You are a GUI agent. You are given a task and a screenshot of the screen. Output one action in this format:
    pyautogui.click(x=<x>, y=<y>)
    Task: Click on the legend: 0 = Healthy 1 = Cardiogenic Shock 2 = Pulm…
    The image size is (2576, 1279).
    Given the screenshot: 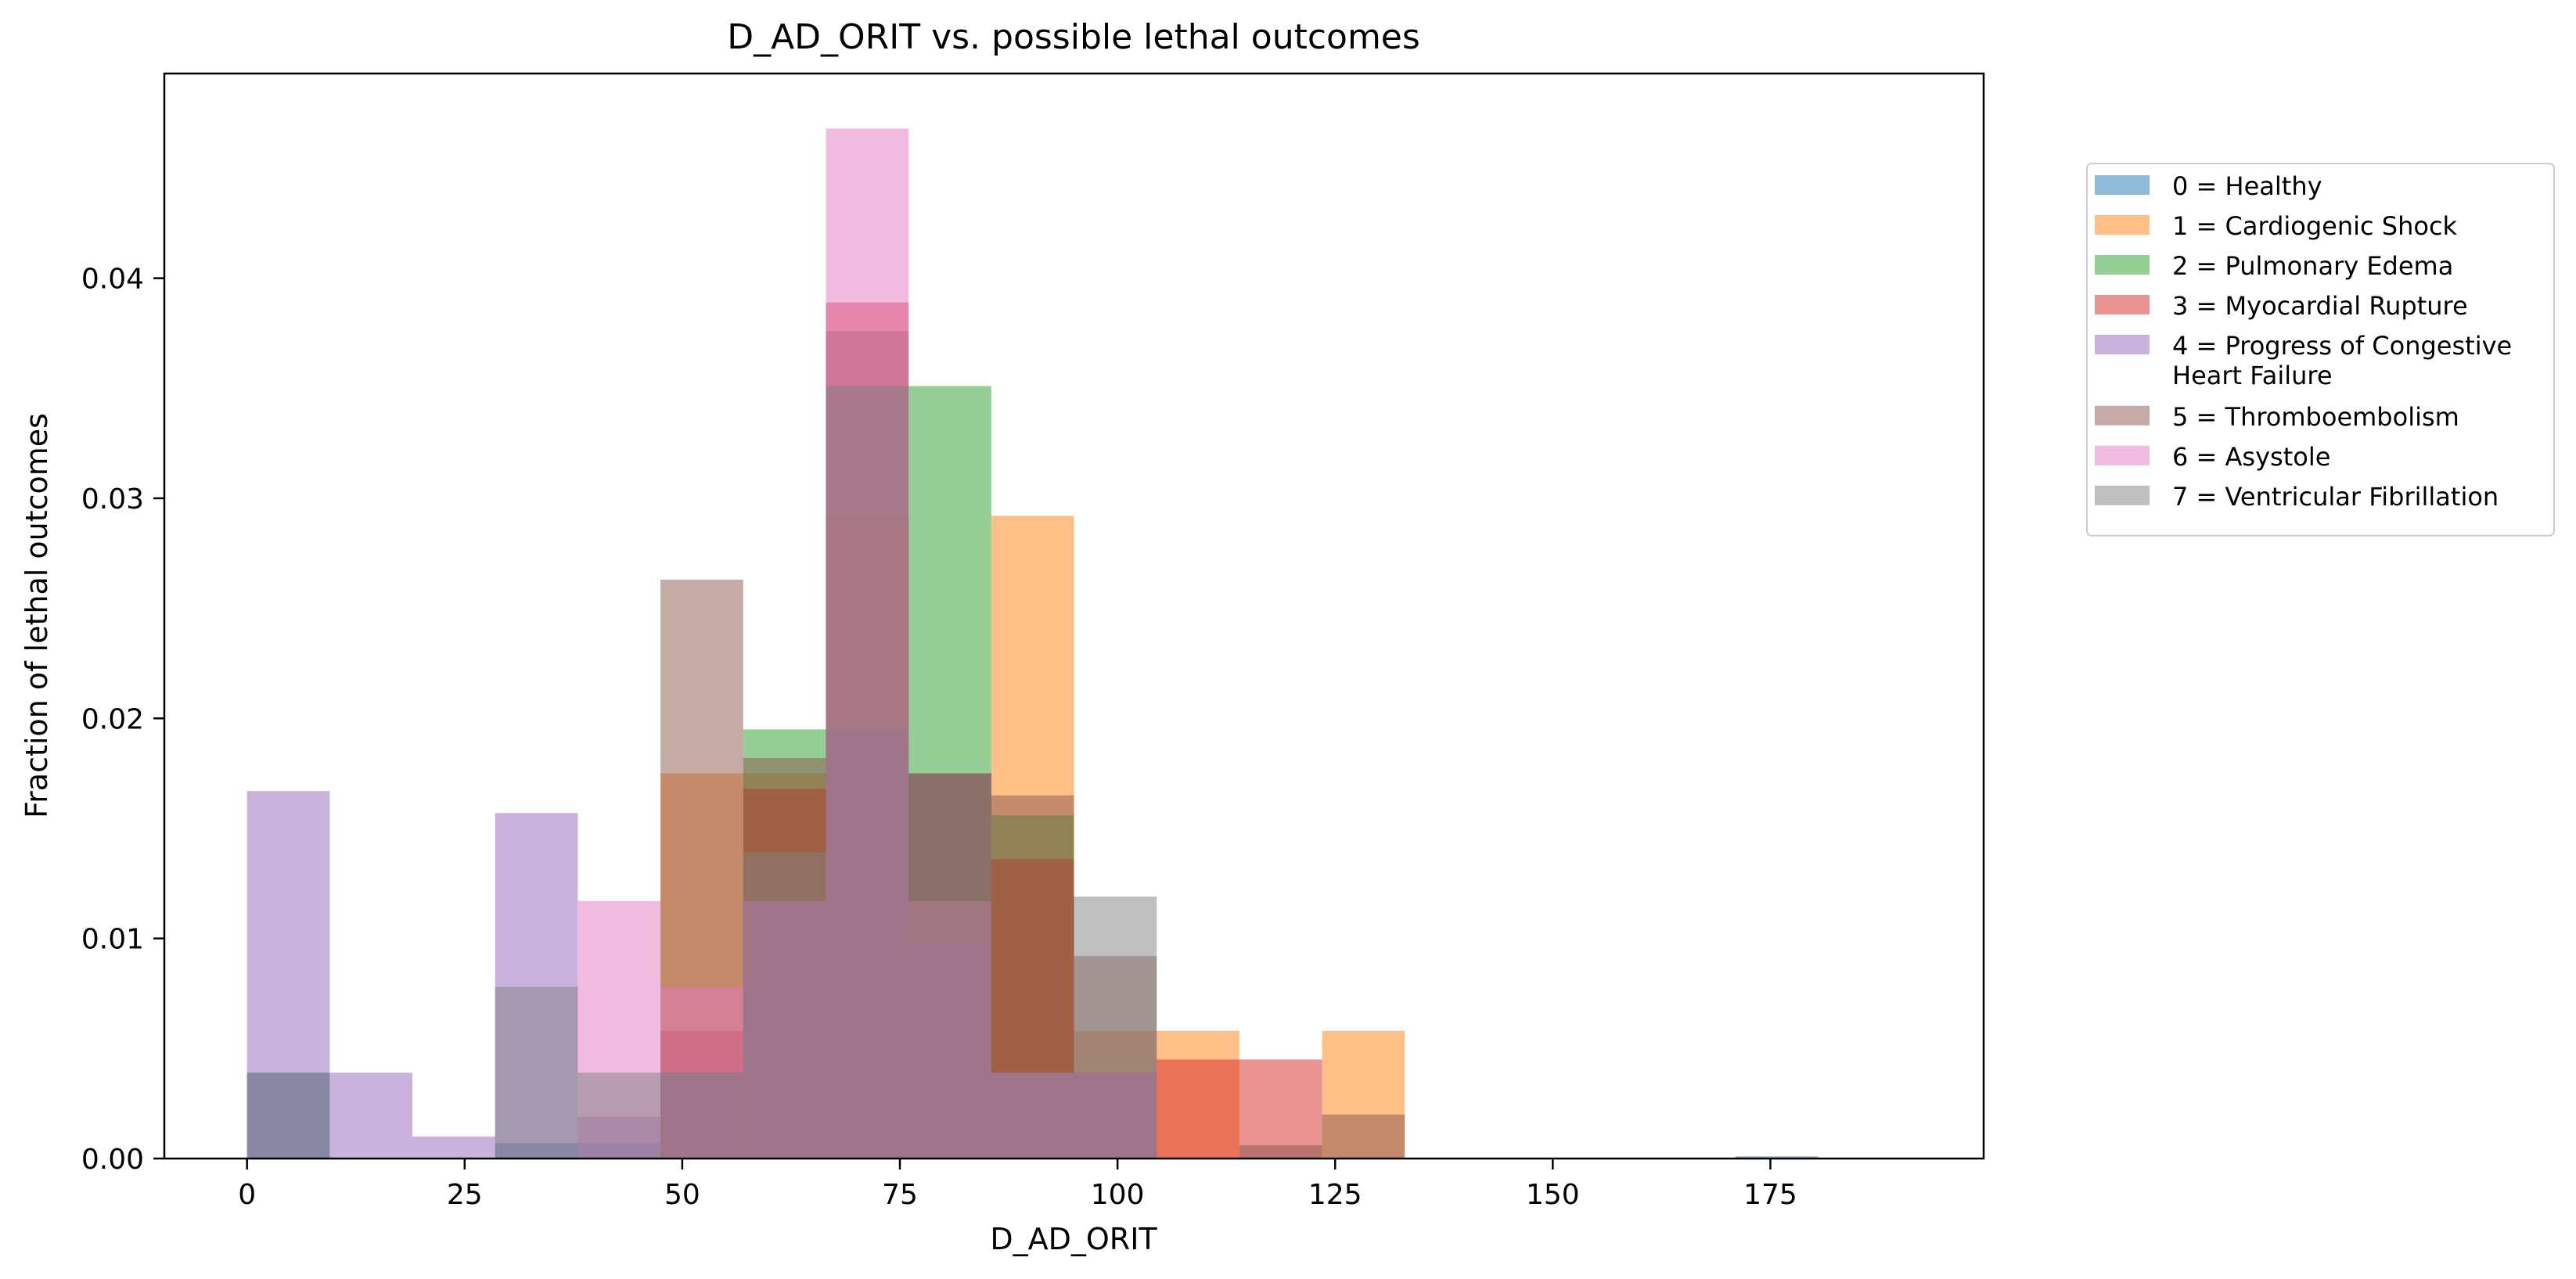 What is the action you would take?
    pyautogui.click(x=2320, y=350)
    